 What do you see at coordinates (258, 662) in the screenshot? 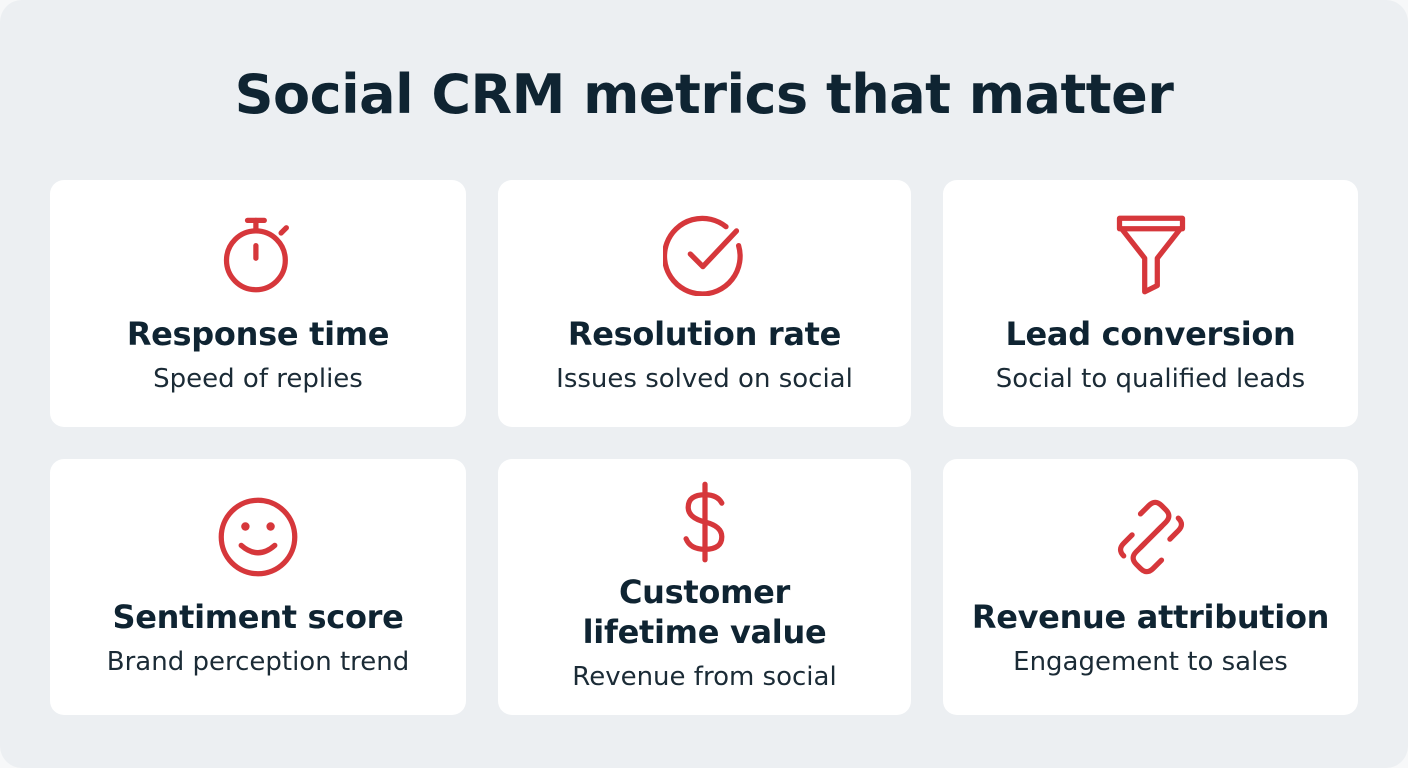
I see `card-subtitle: Brand perception trend` at bounding box center [258, 662].